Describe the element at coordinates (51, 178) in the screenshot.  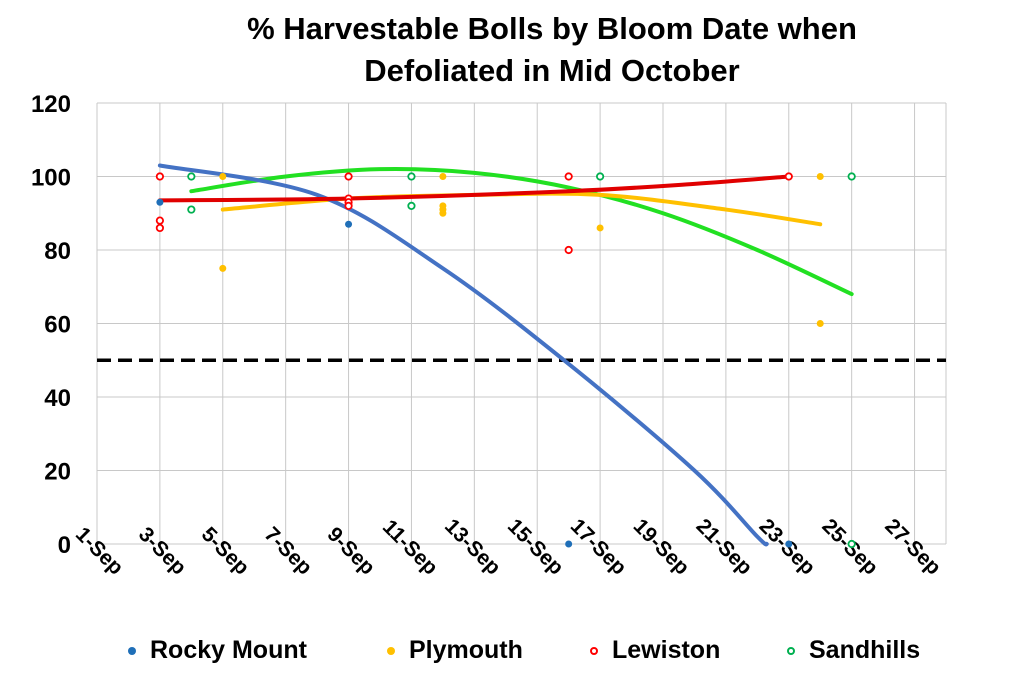
I see `y-tick-label-5: 100` at that location.